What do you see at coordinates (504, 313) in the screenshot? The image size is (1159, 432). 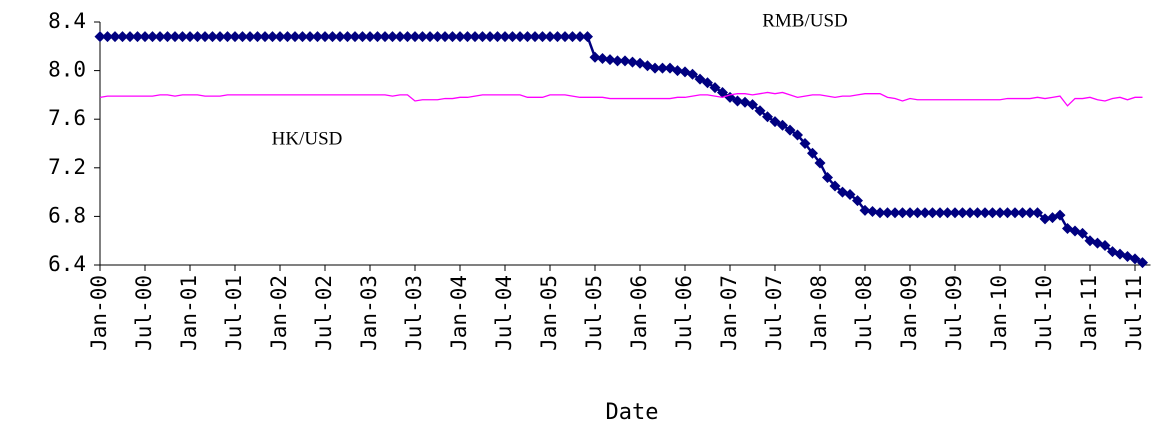 I see `x-tick-label: Jul-04` at bounding box center [504, 313].